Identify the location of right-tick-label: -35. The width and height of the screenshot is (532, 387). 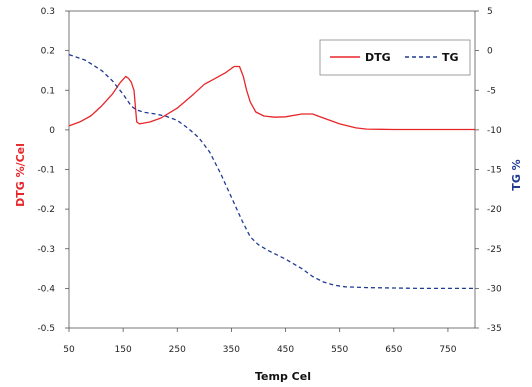
(494, 329).